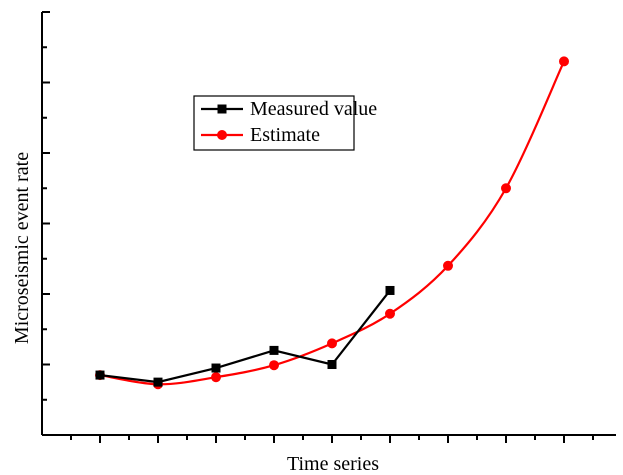 The image size is (623, 475). Describe the element at coordinates (313, 109) in the screenshot. I see `legend-label: Measured value` at that location.